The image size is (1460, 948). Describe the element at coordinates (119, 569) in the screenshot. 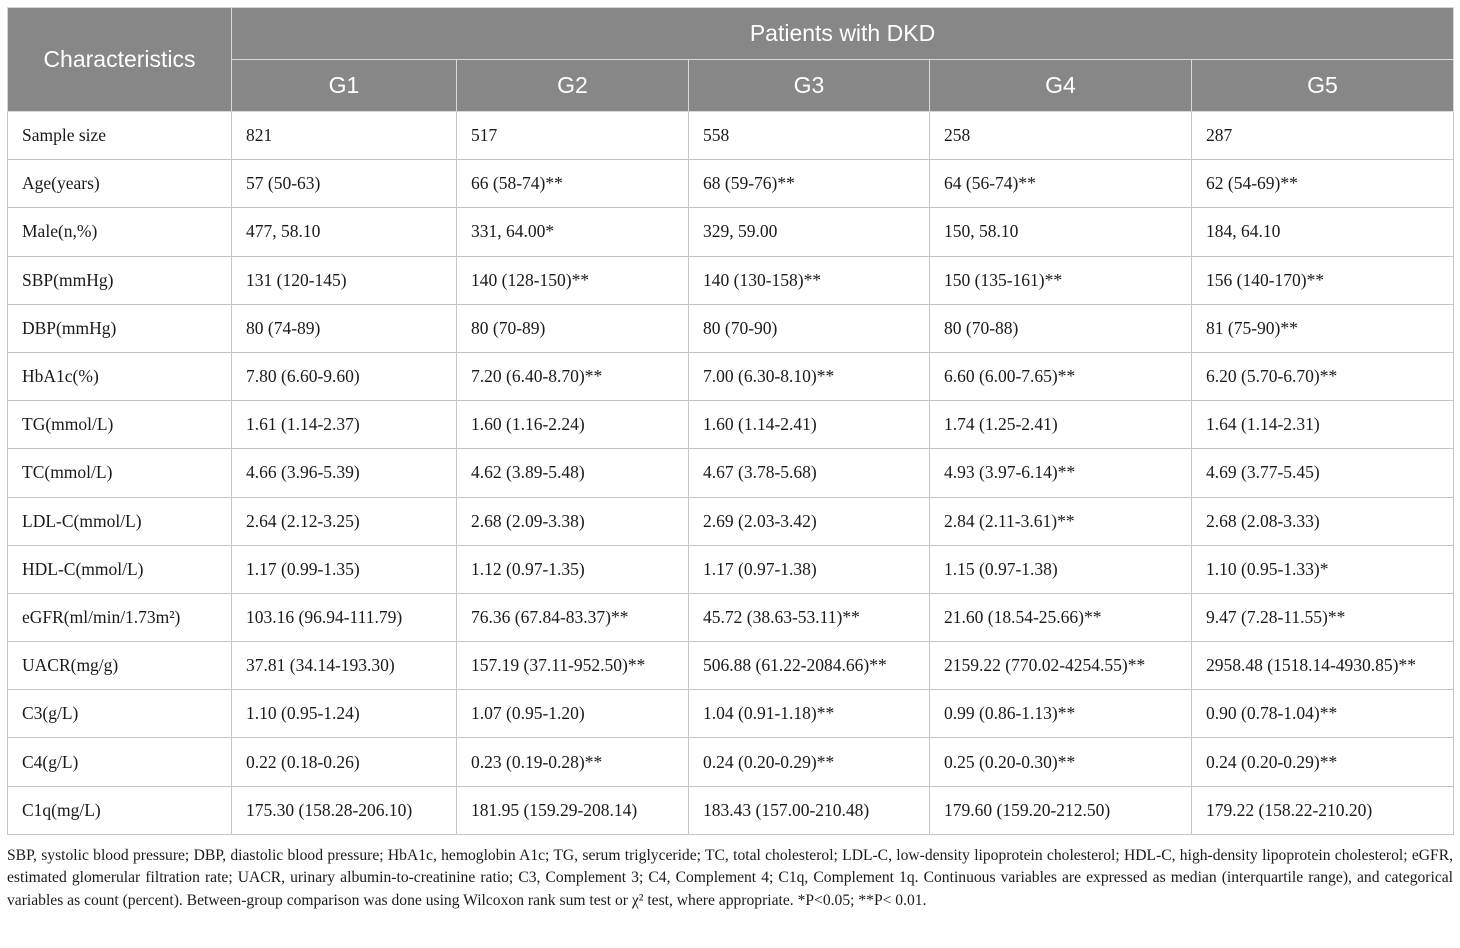

I see `row-label: HDL-C(mmol/L)` at that location.